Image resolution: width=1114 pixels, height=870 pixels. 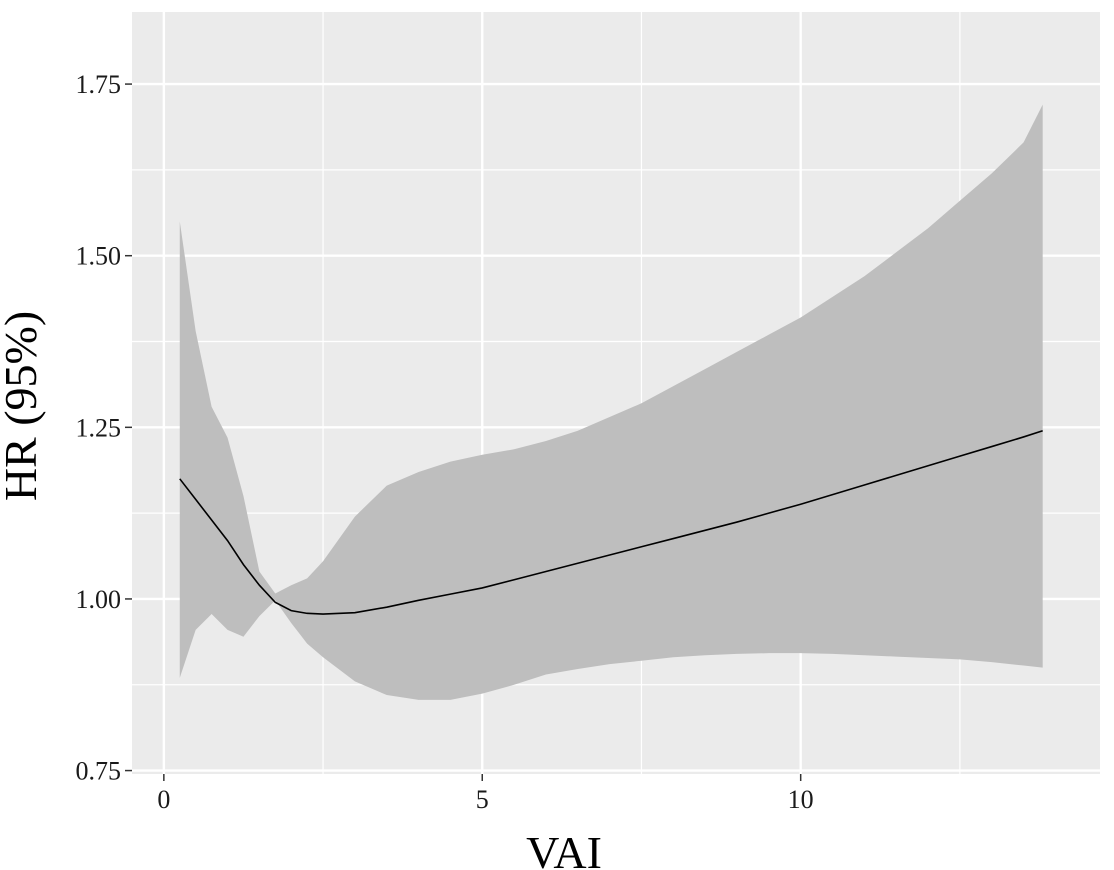 I want to click on x-axis-title: VAI, so click(x=564, y=848).